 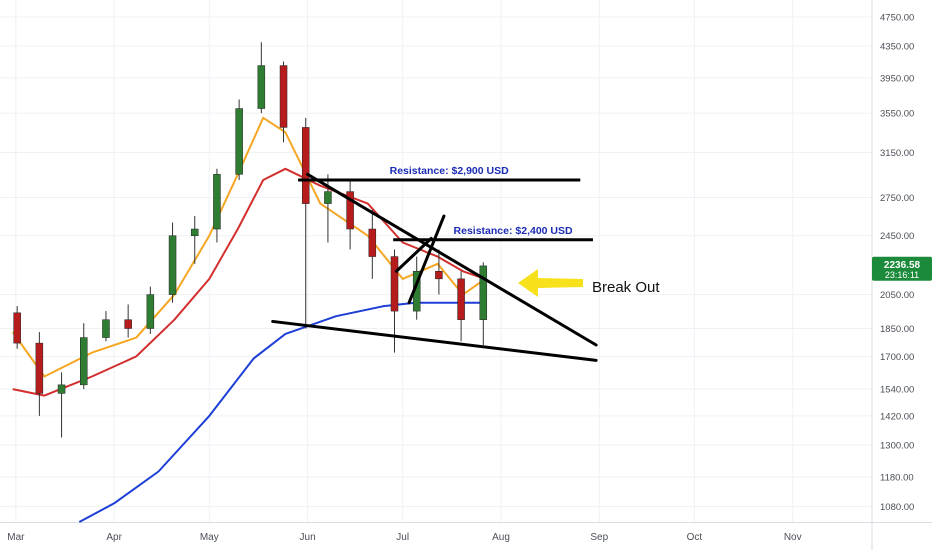 What do you see at coordinates (897, 446) in the screenshot?
I see `price-tick-label: 1300.00` at bounding box center [897, 446].